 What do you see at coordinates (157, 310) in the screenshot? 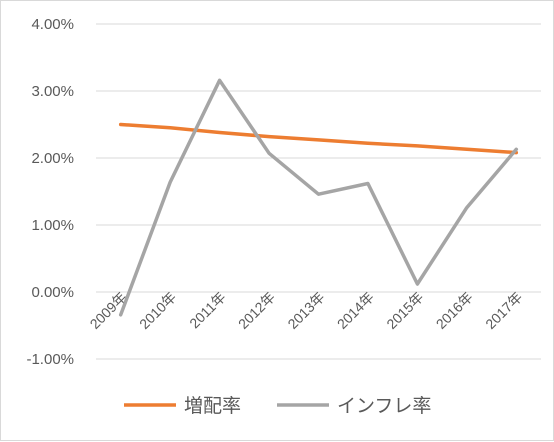
I see `x-tick-label: 2010年` at bounding box center [157, 310].